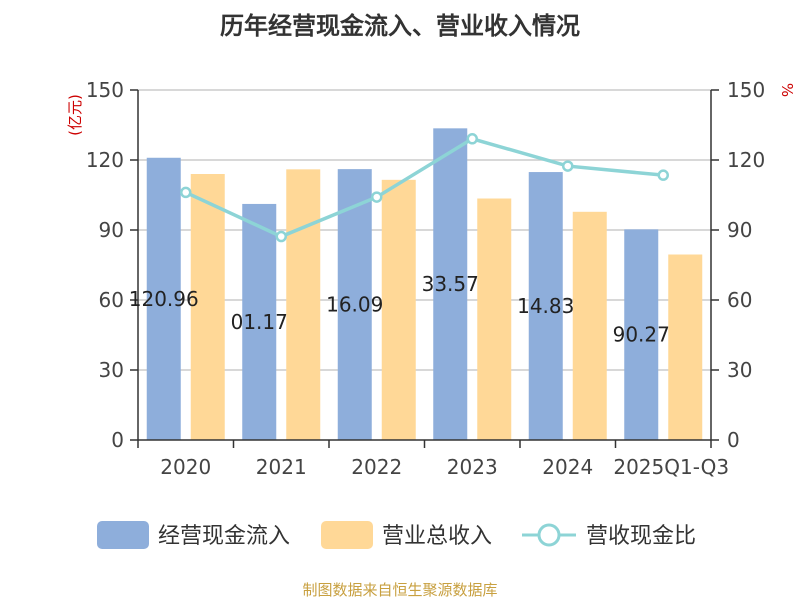 The image size is (800, 600). Describe the element at coordinates (111, 300) in the screenshot. I see `y-tick-label: 60` at that location.